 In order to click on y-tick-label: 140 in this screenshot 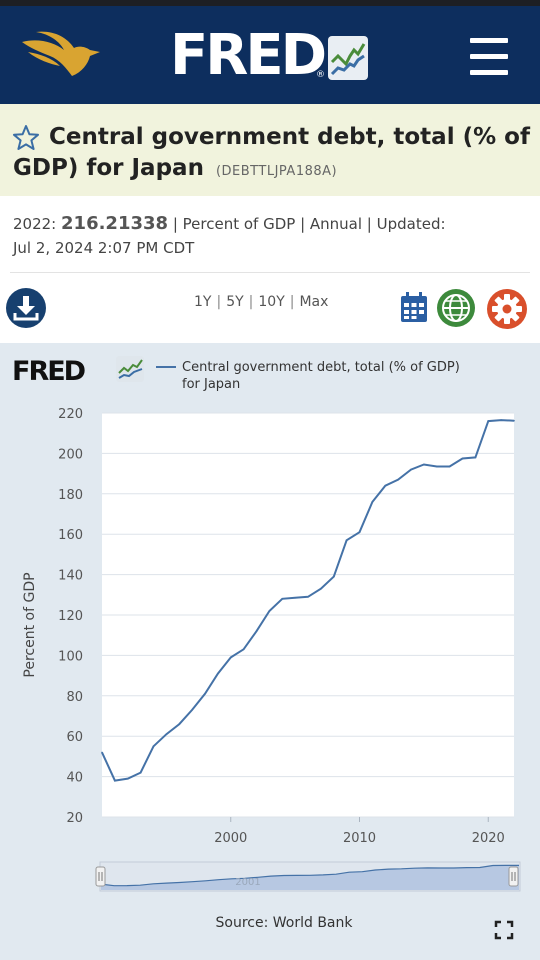, I will do `click(70, 576)`.